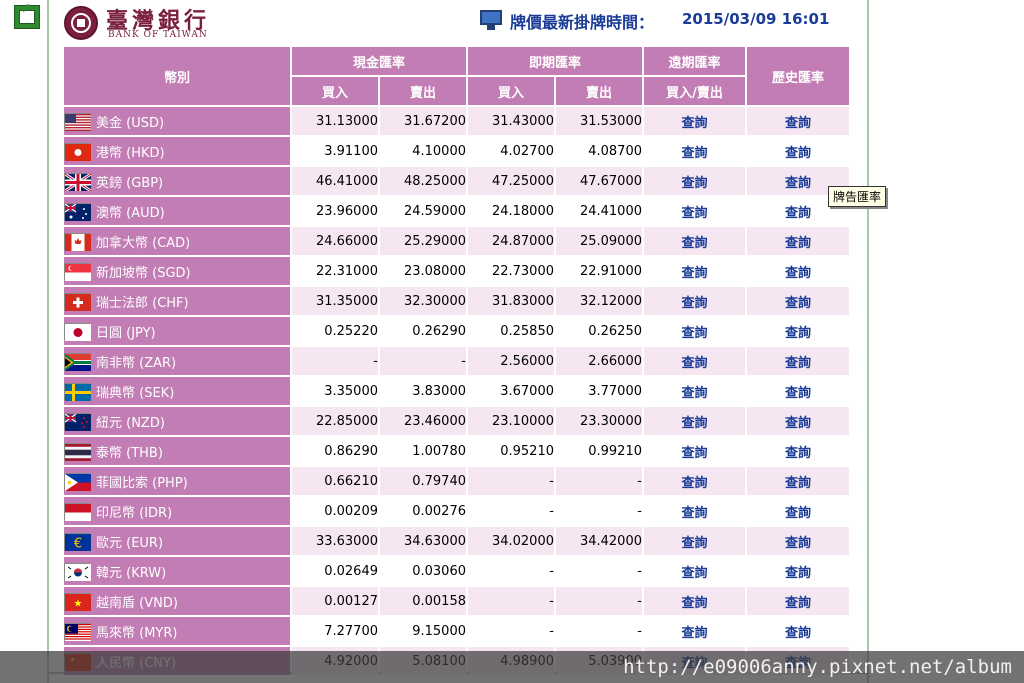 This screenshot has width=1024, height=683. Describe the element at coordinates (335, 151) in the screenshot. I see `cash-buy-cell: 3.91100` at that location.